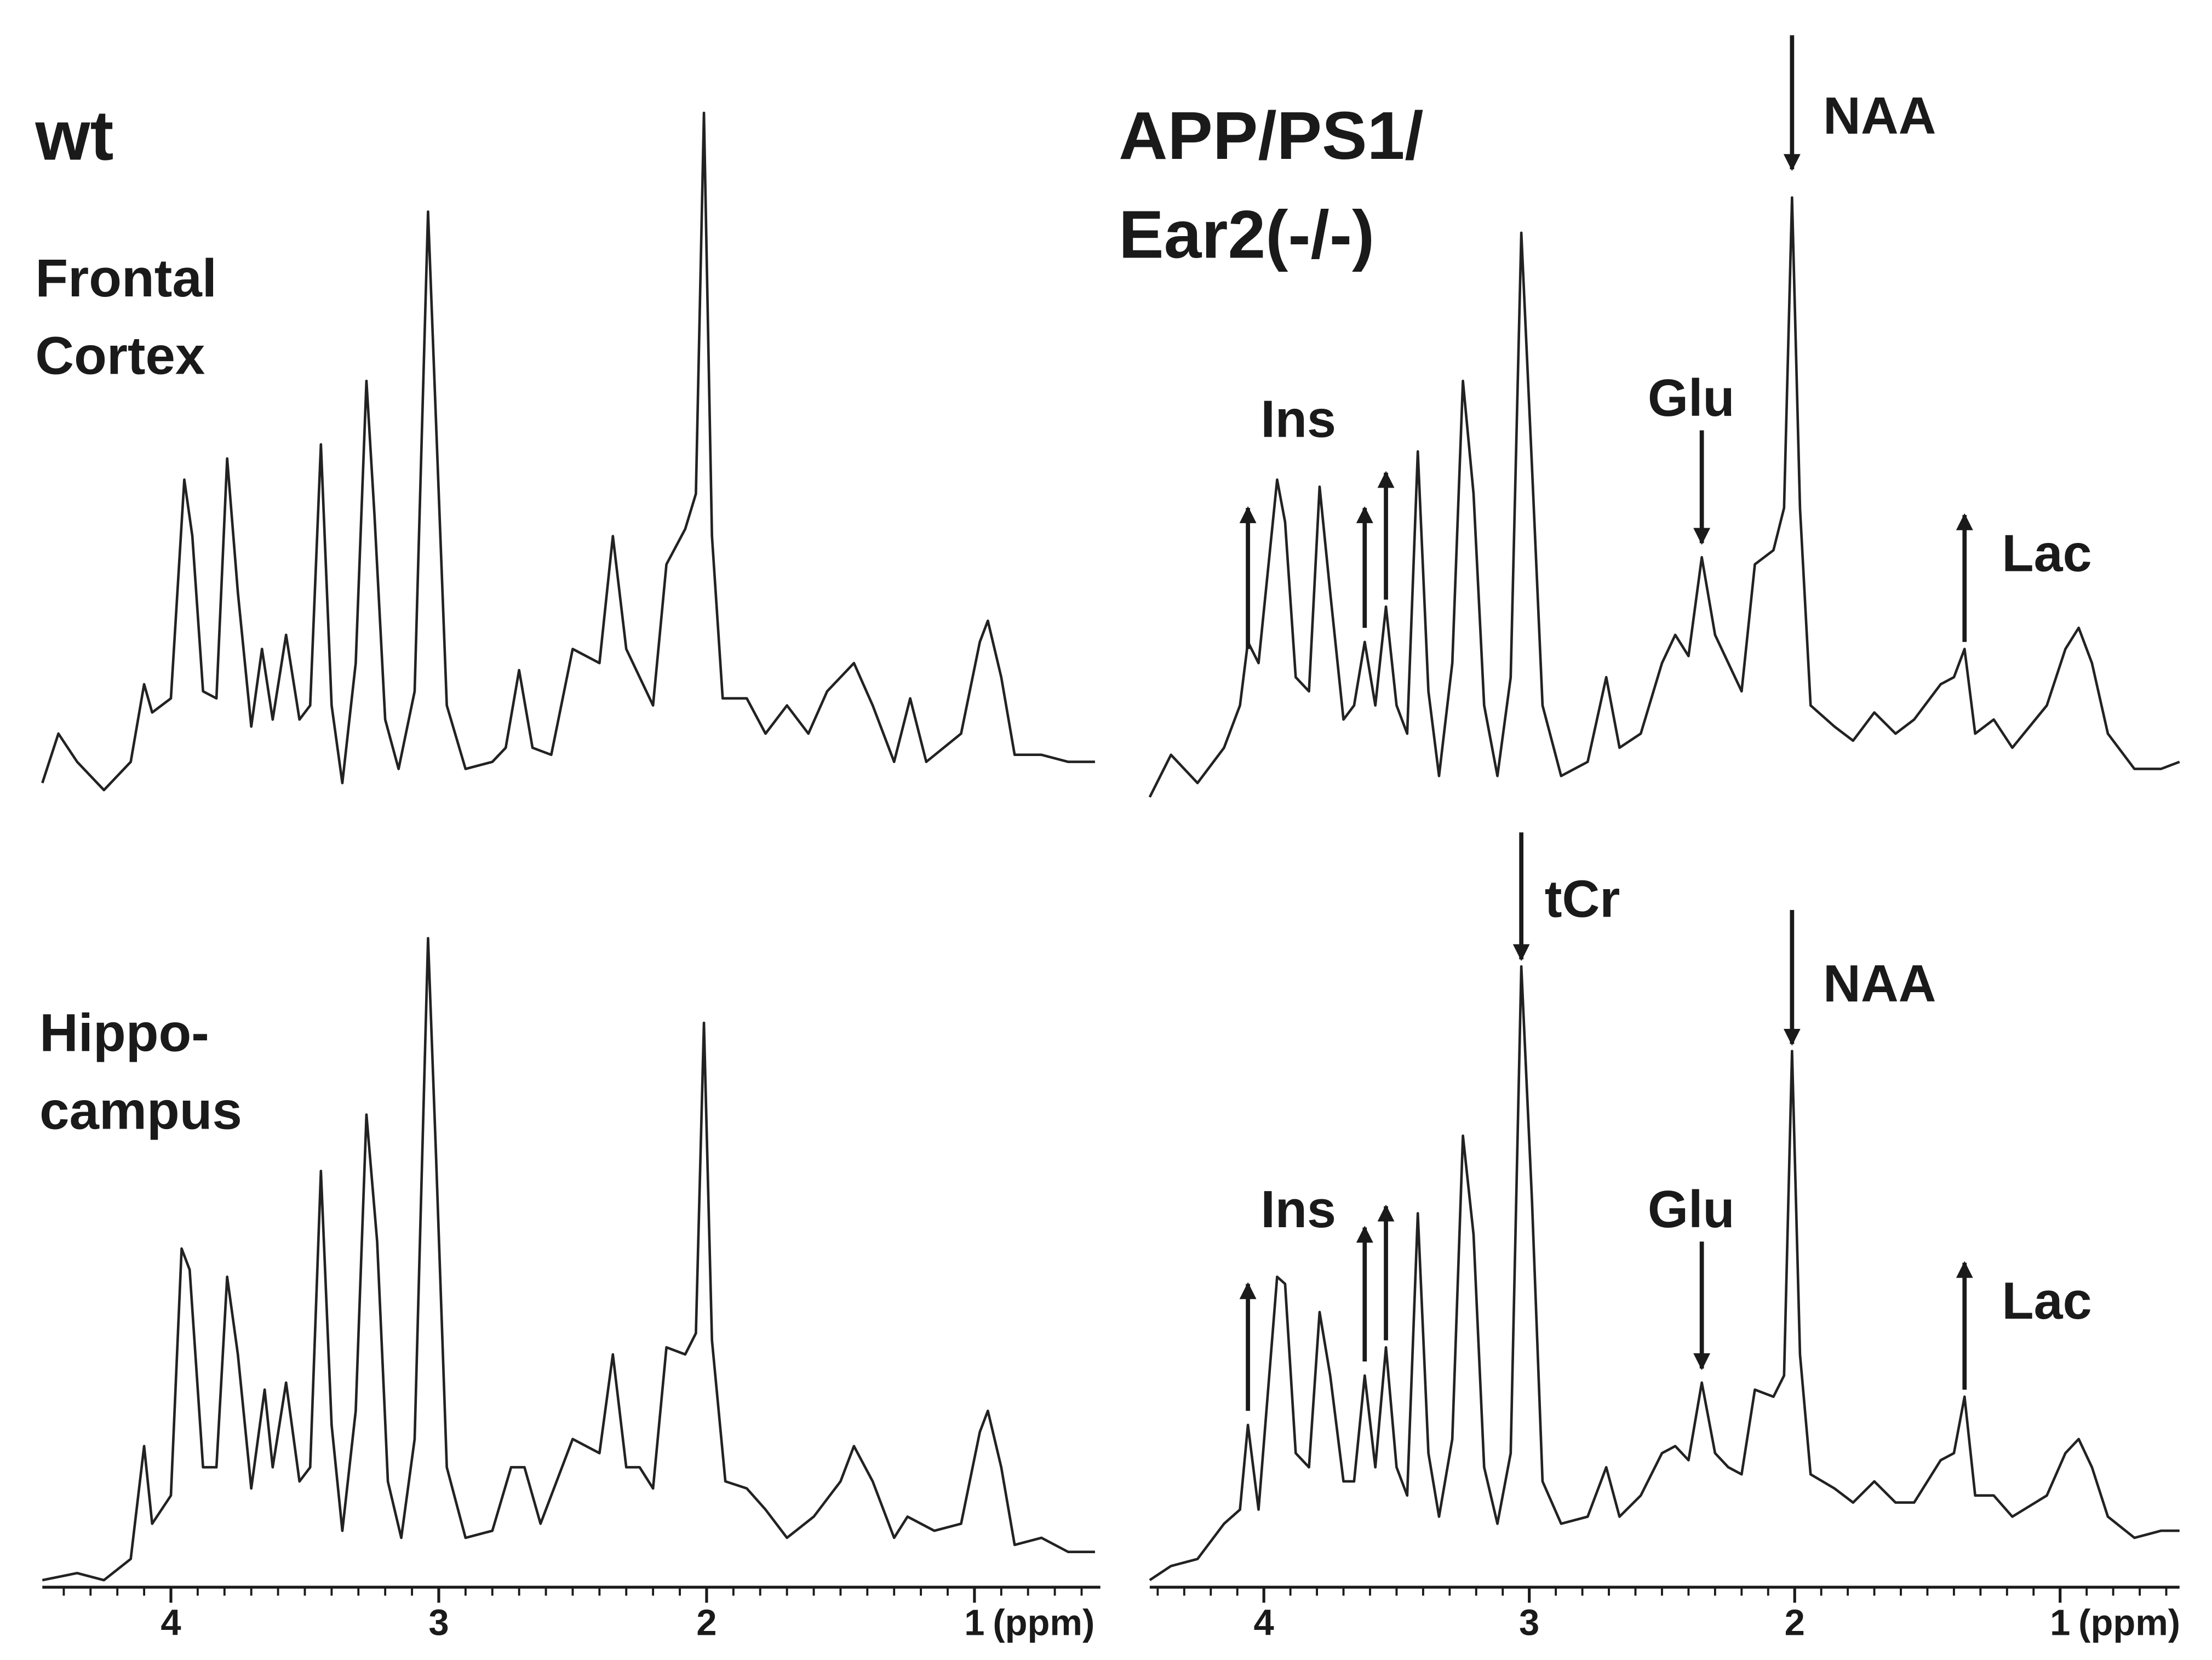 Image resolution: width=2212 pixels, height=1660 pixels. What do you see at coordinates (1271, 136) in the screenshot?
I see `panel-title: APP/PS1/` at bounding box center [1271, 136].